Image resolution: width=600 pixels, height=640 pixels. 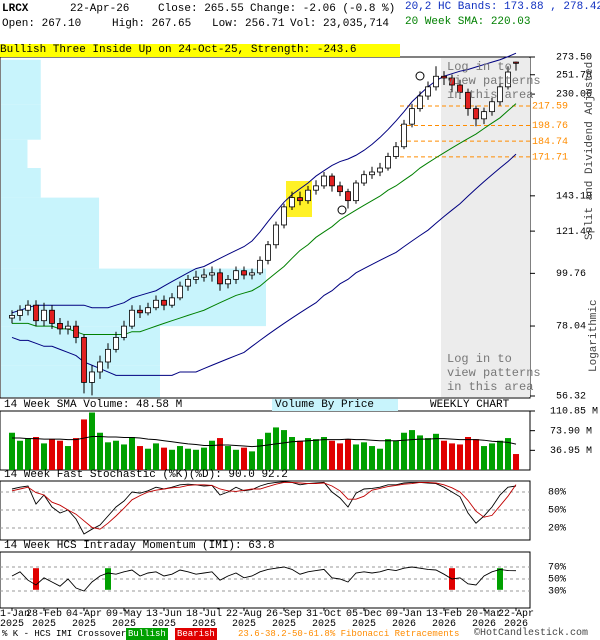 What do you see at coordinates (403, 619) in the screenshot?
I see `x-tick-label: 09-Jan 2026` at bounding box center [403, 619].